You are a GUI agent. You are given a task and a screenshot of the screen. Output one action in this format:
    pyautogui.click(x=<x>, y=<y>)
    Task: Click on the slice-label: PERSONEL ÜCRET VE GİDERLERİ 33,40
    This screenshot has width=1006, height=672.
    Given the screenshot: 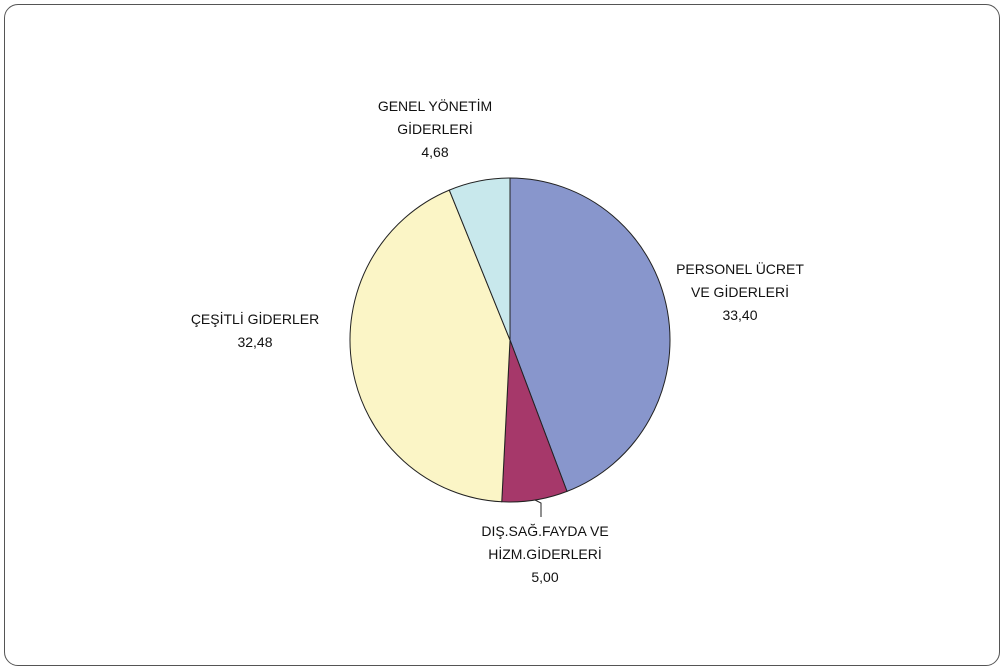 What is the action you would take?
    pyautogui.click(x=740, y=292)
    